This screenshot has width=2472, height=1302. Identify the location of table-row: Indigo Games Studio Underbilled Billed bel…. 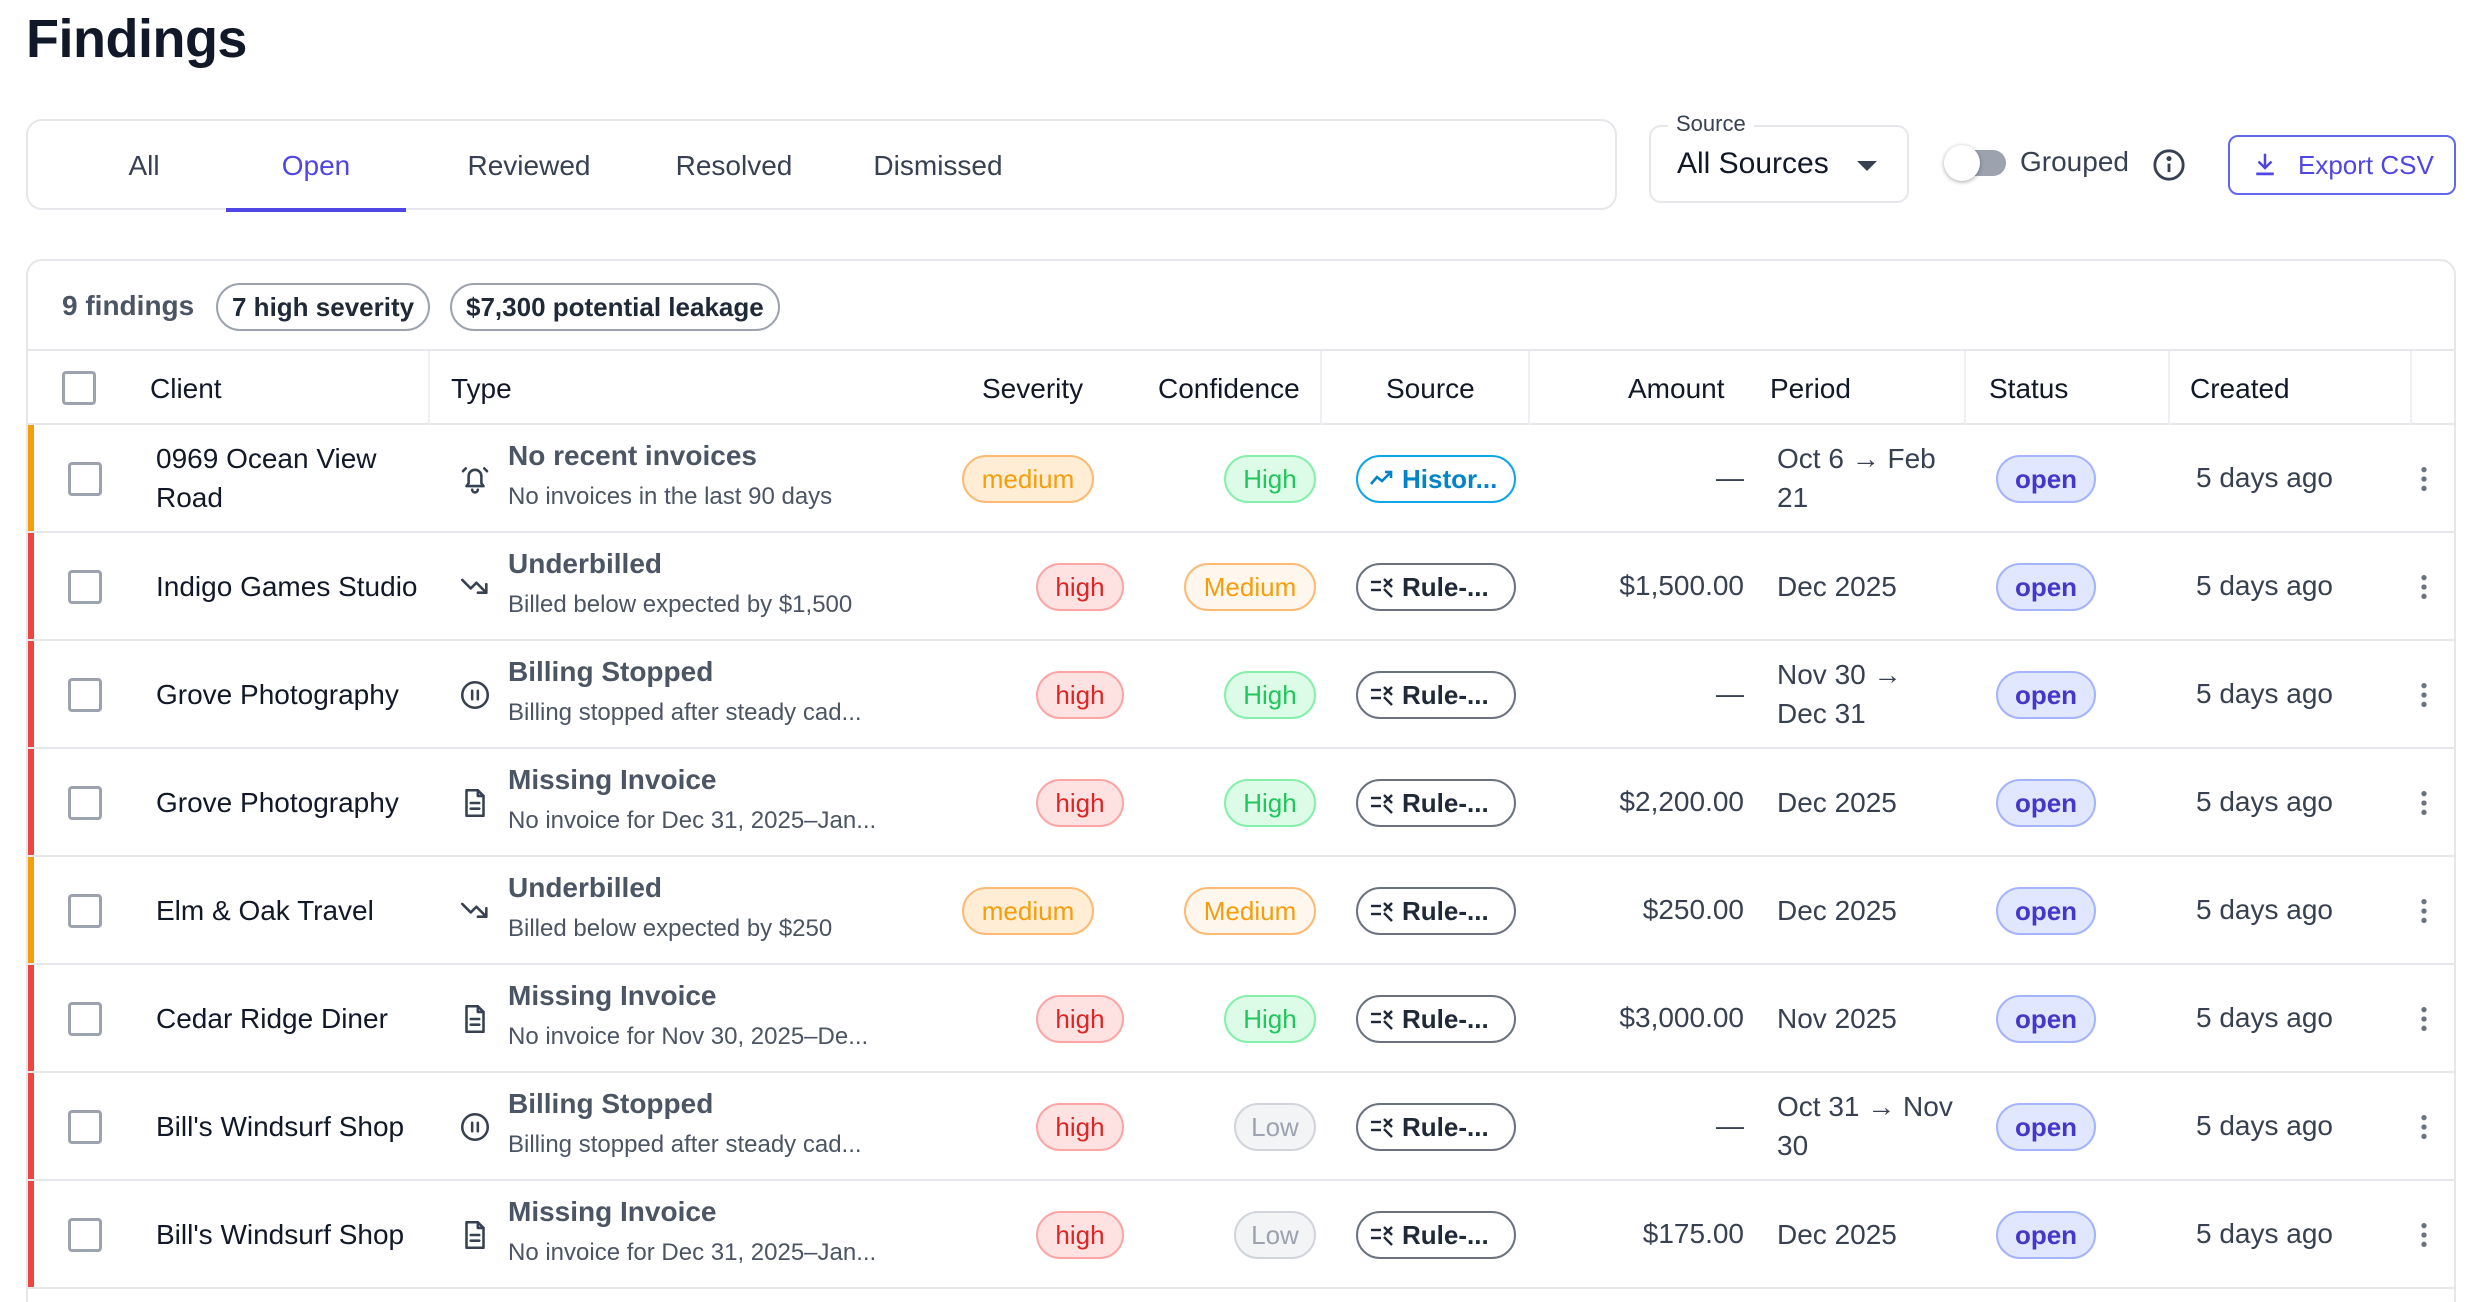
(1241, 587).